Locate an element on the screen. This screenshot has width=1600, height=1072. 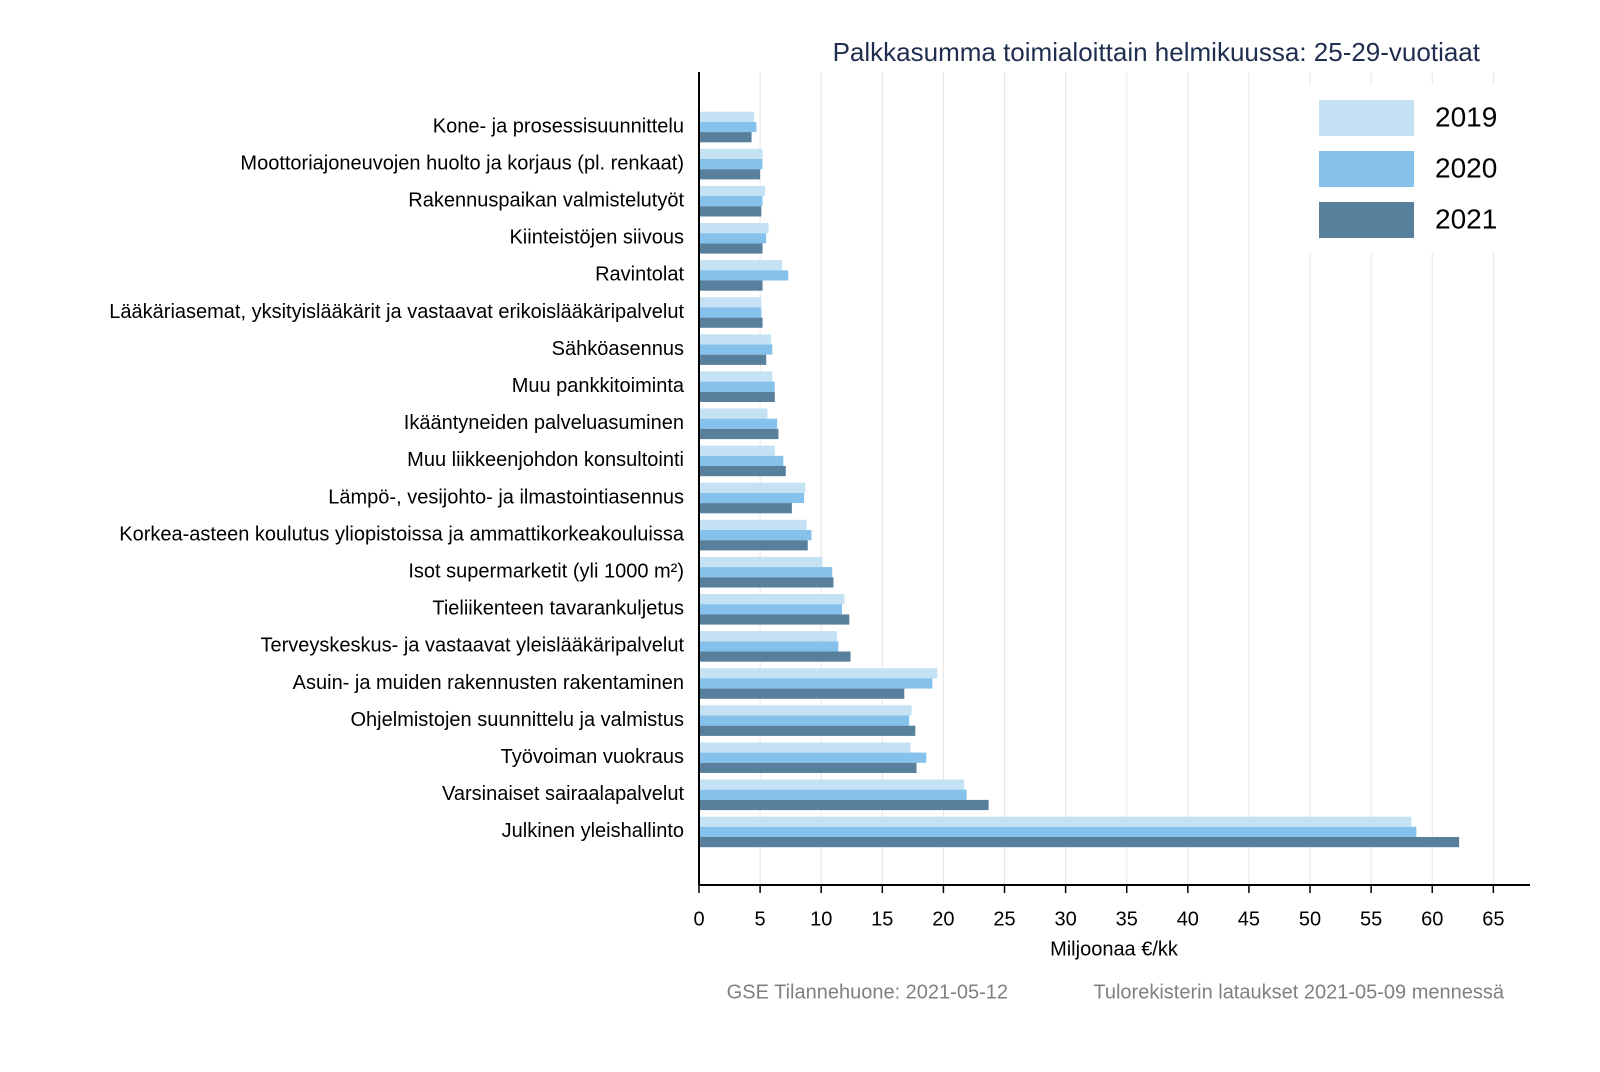
x-tick-label: 65 is located at coordinates (1493, 919).